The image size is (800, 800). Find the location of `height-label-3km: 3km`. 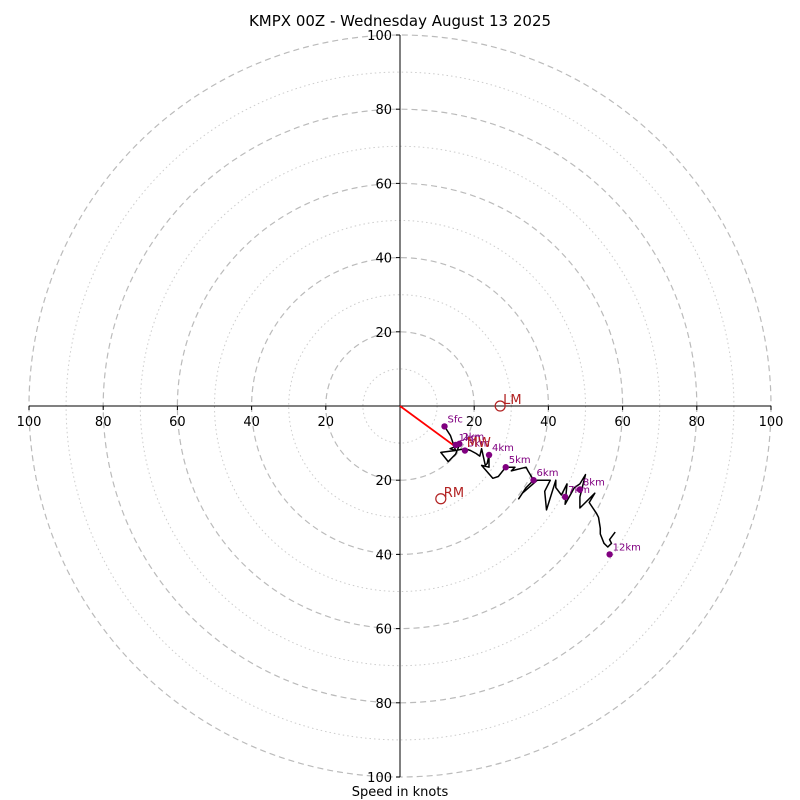

height-label-3km: 3km is located at coordinates (479, 444).